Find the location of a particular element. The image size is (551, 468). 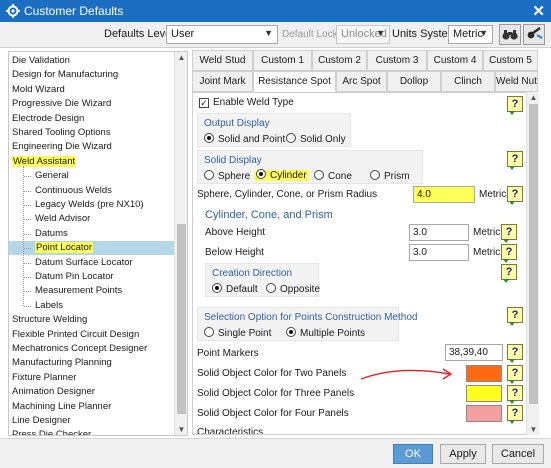

panel-scrollbar: ▲ ▼ is located at coordinates (532, 263).